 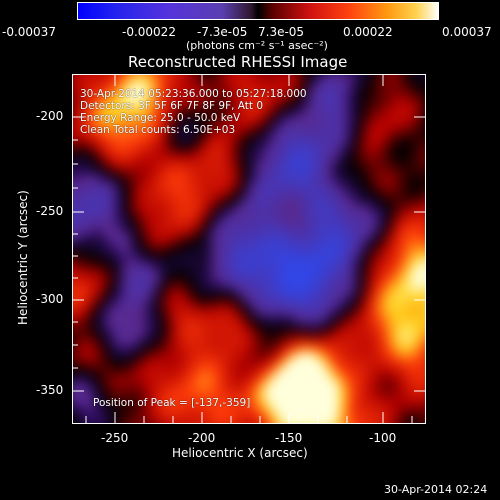 What do you see at coordinates (50, 390) in the screenshot?
I see `y-tick-label: -350` at bounding box center [50, 390].